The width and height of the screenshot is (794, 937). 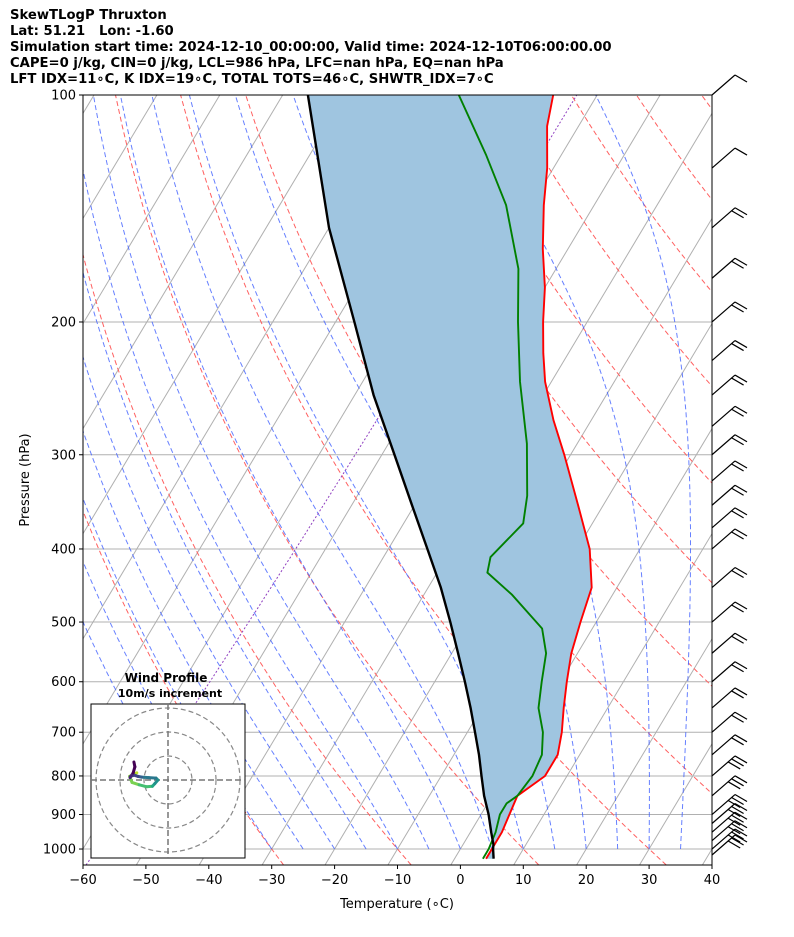 What do you see at coordinates (25, 479) in the screenshot?
I see `y-axis-label: Pressure (hPa)` at bounding box center [25, 479].